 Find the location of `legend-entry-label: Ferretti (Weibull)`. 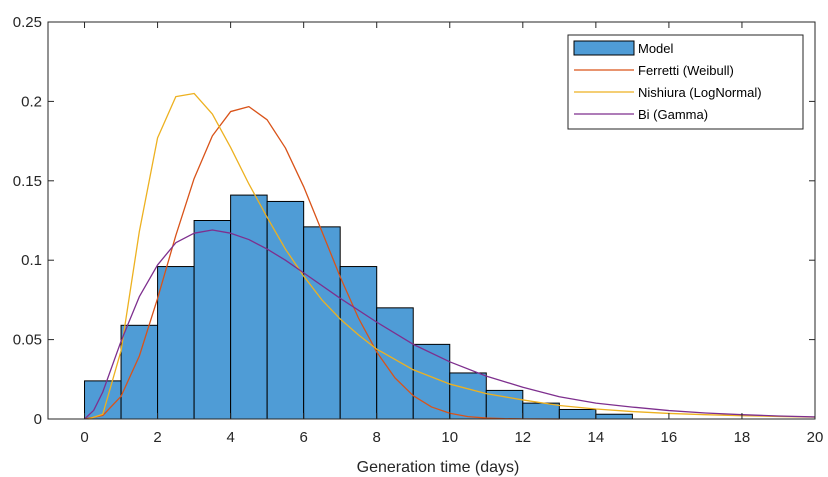

legend-entry-label: Ferretti (Weibull) is located at coordinates (686, 70).